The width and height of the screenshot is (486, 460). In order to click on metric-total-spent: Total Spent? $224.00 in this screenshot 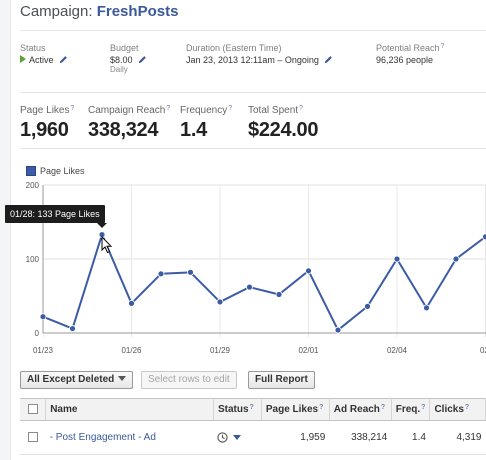, I will do `click(283, 123)`.